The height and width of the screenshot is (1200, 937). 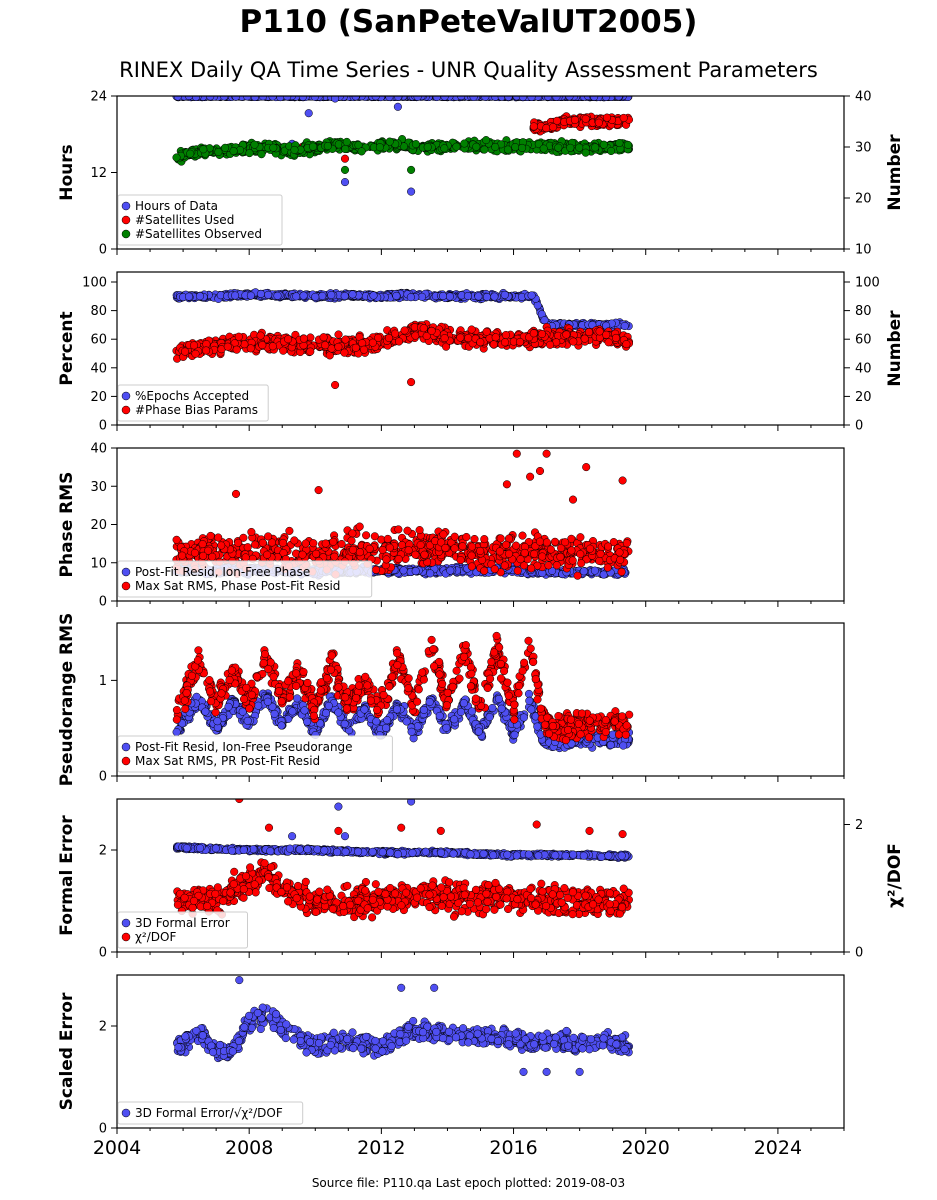 What do you see at coordinates (859, 426) in the screenshot?
I see `y-right-tick-label: 0` at bounding box center [859, 426].